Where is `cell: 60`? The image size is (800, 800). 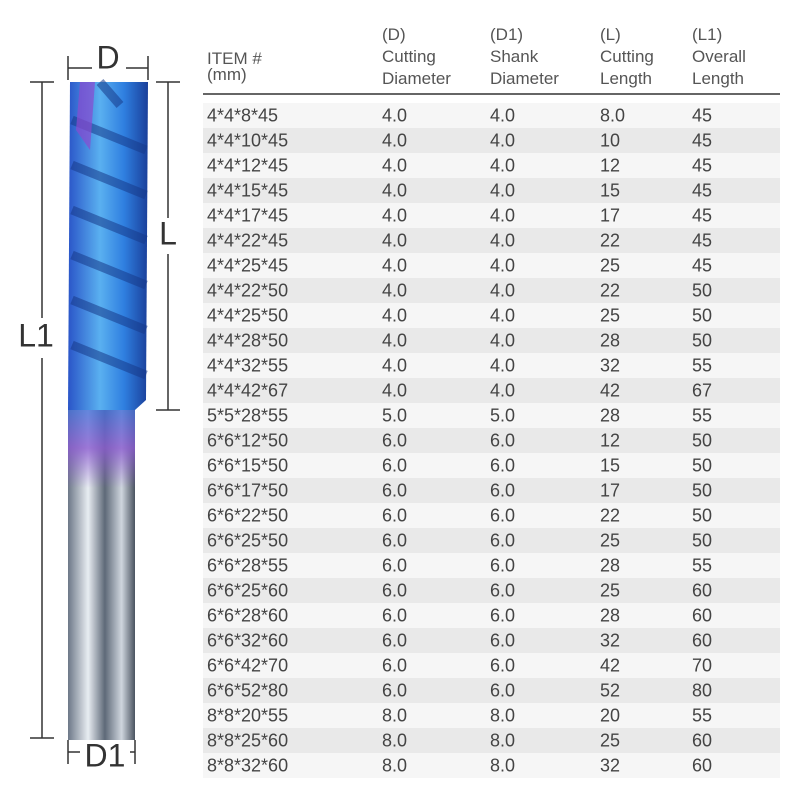 cell: 60 is located at coordinates (702, 640).